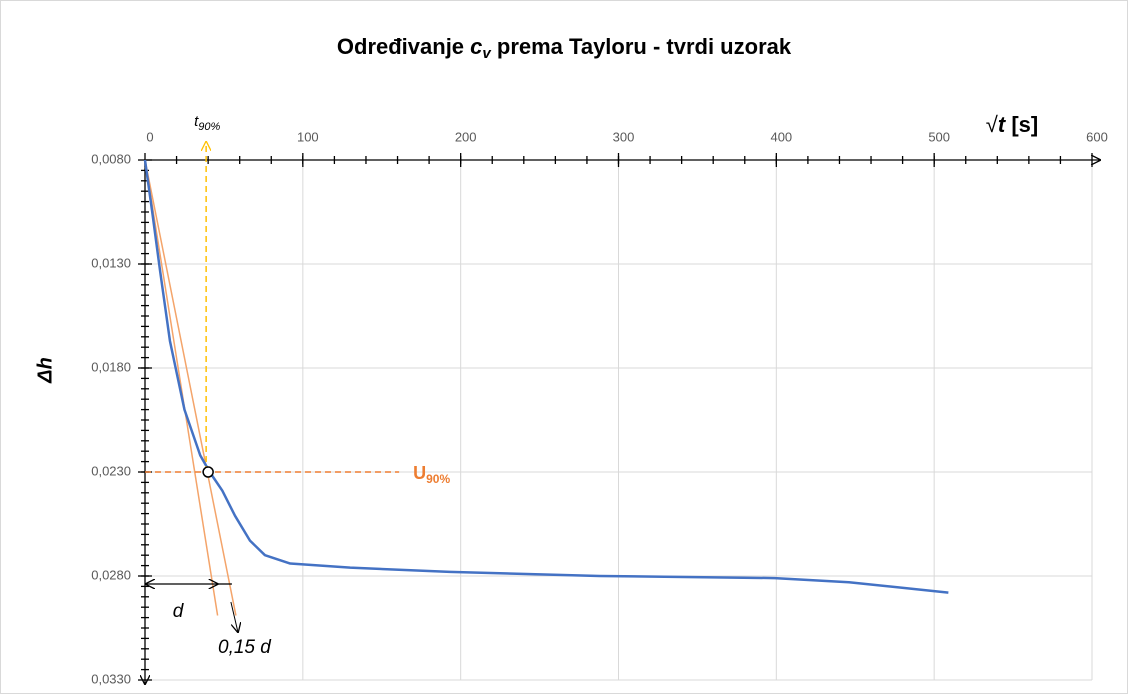  What do you see at coordinates (111, 262) in the screenshot?
I see `y-tick-label: 0,0130` at bounding box center [111, 262].